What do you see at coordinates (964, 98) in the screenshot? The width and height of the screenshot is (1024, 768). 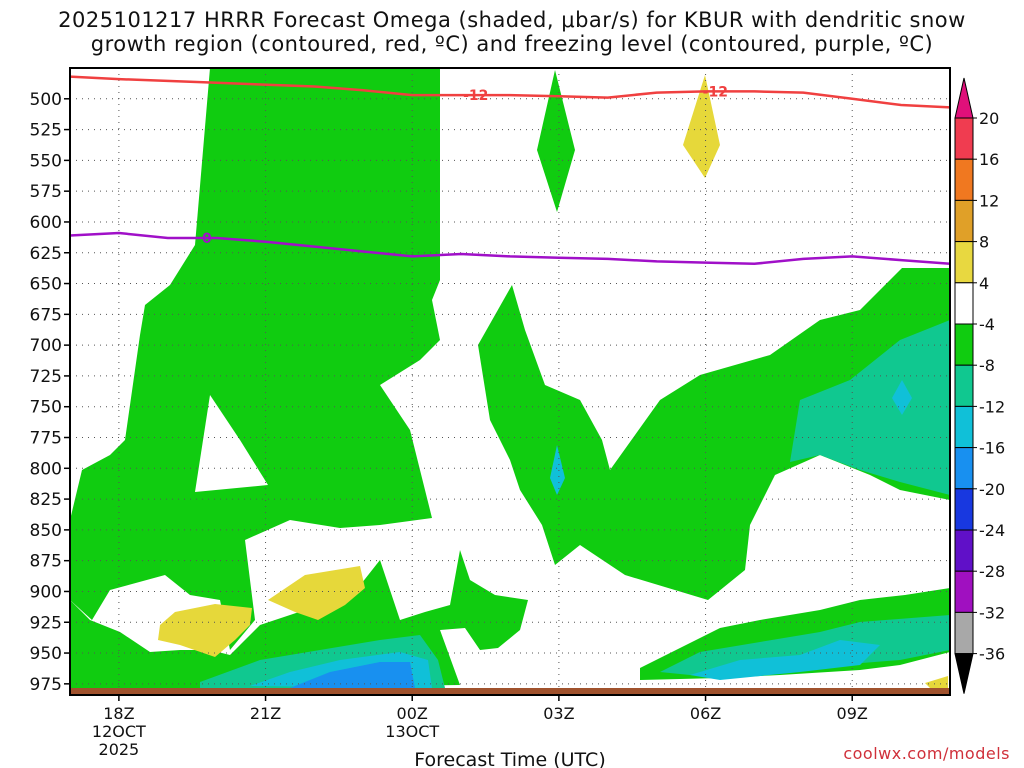 I see `colorbar-top-arrow` at bounding box center [964, 98].